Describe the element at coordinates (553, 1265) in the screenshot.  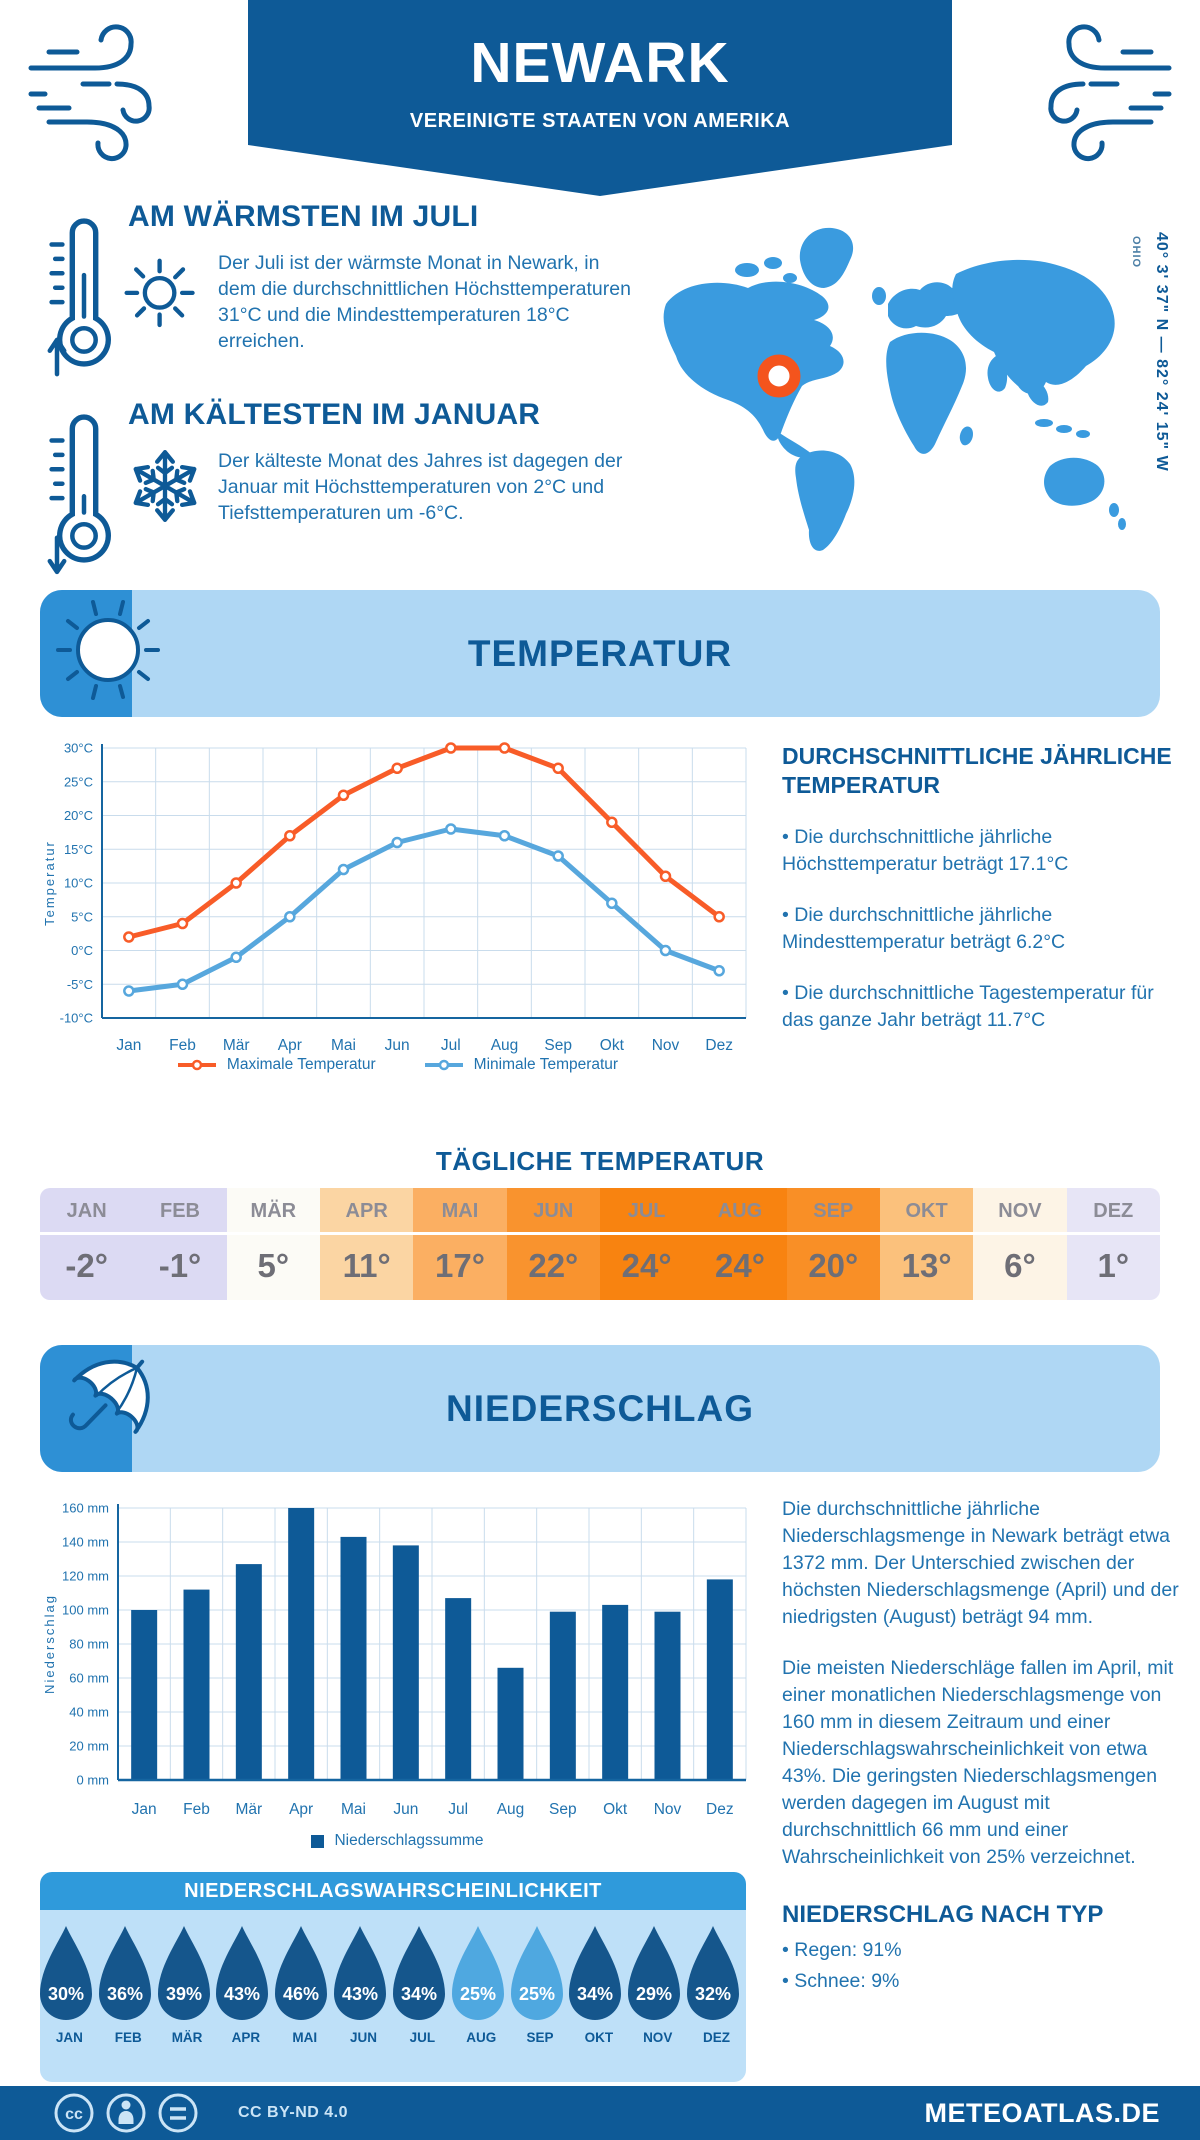
I see `temp-value: 22°` at that location.